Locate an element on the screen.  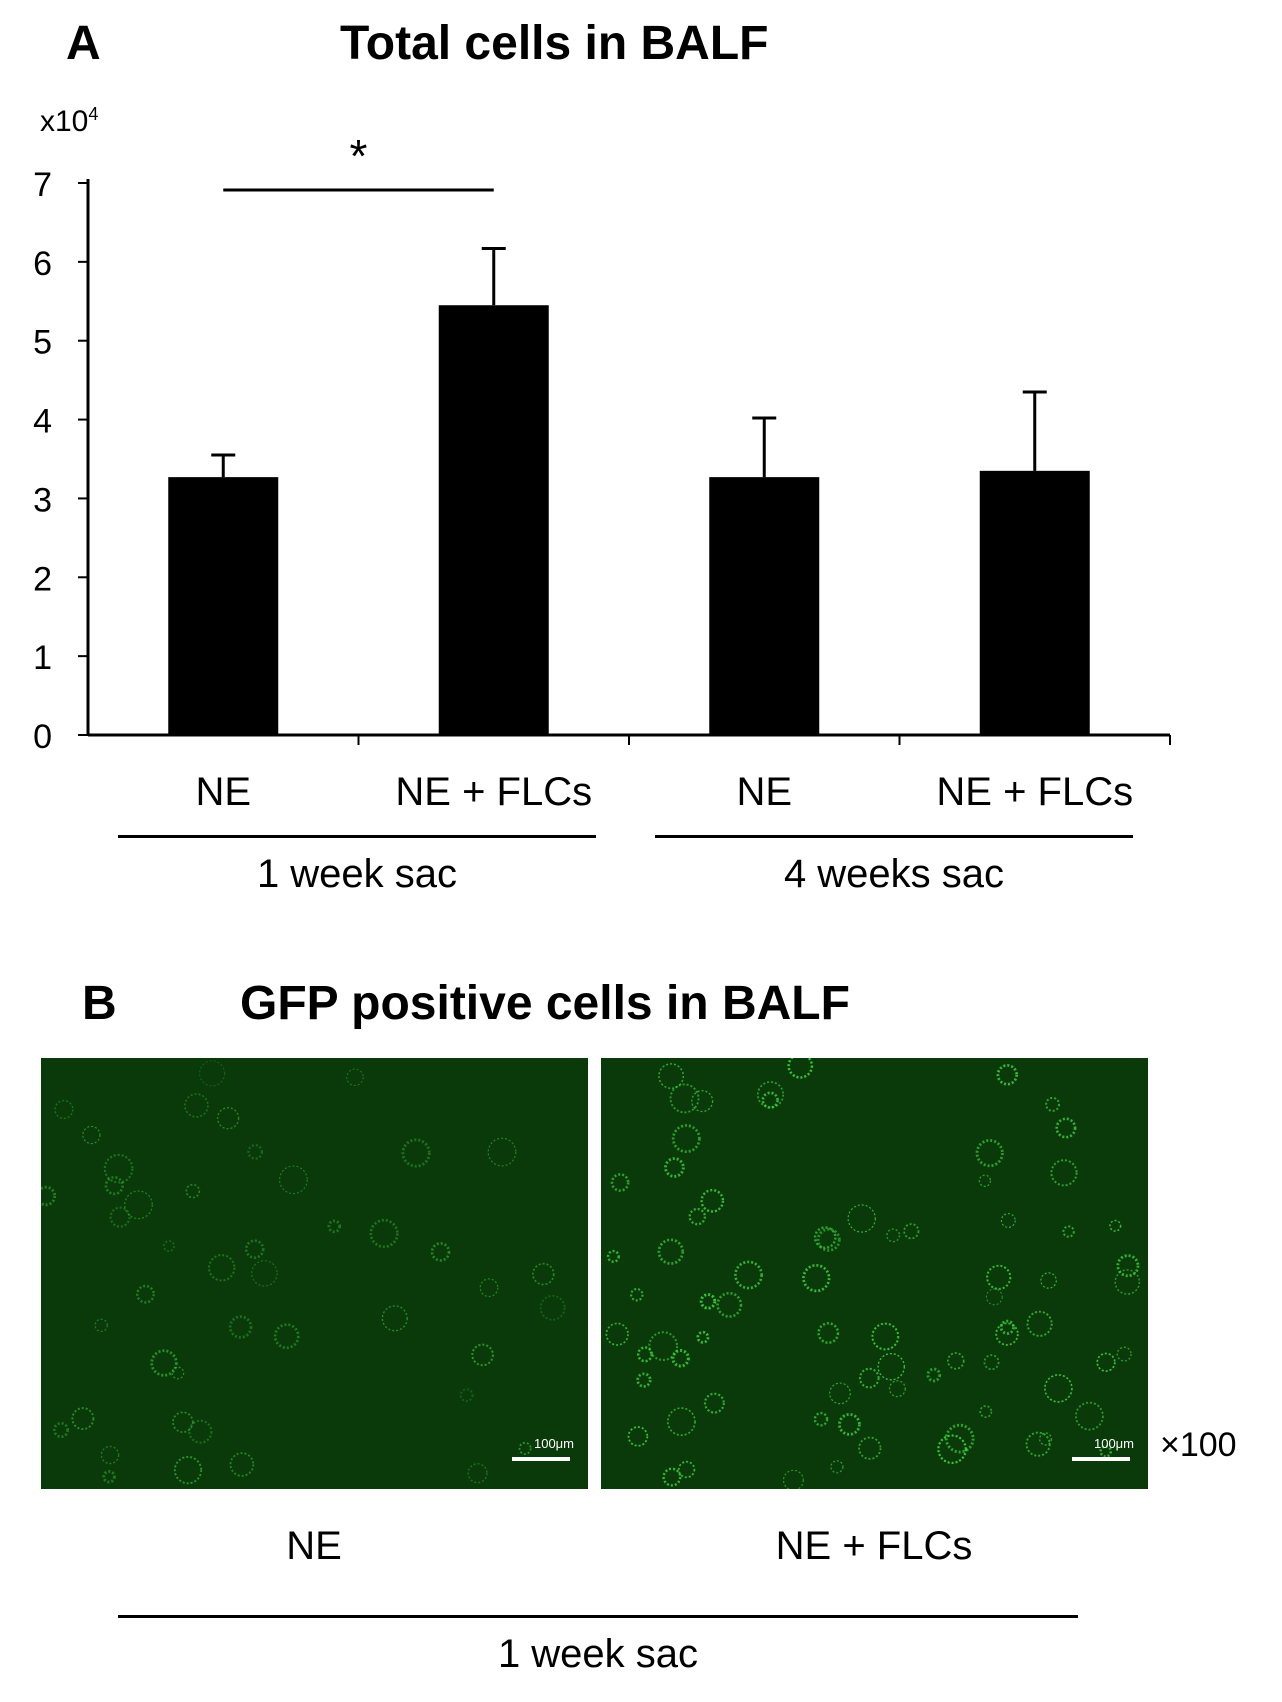
group-line-1-week is located at coordinates (357, 836).